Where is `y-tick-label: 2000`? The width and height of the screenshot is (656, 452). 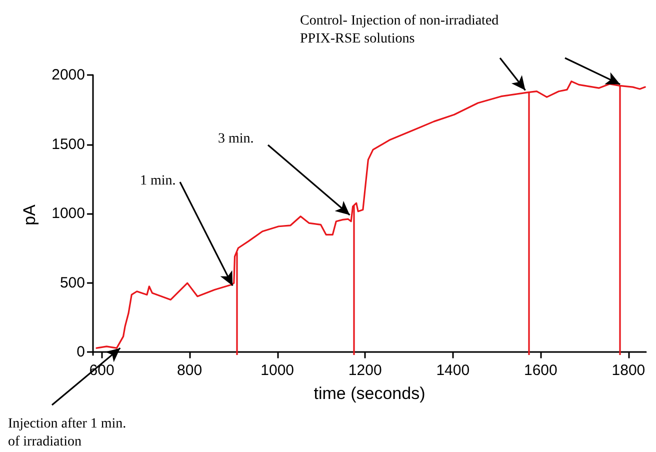
y-tick-label: 2000 is located at coordinates (68, 75).